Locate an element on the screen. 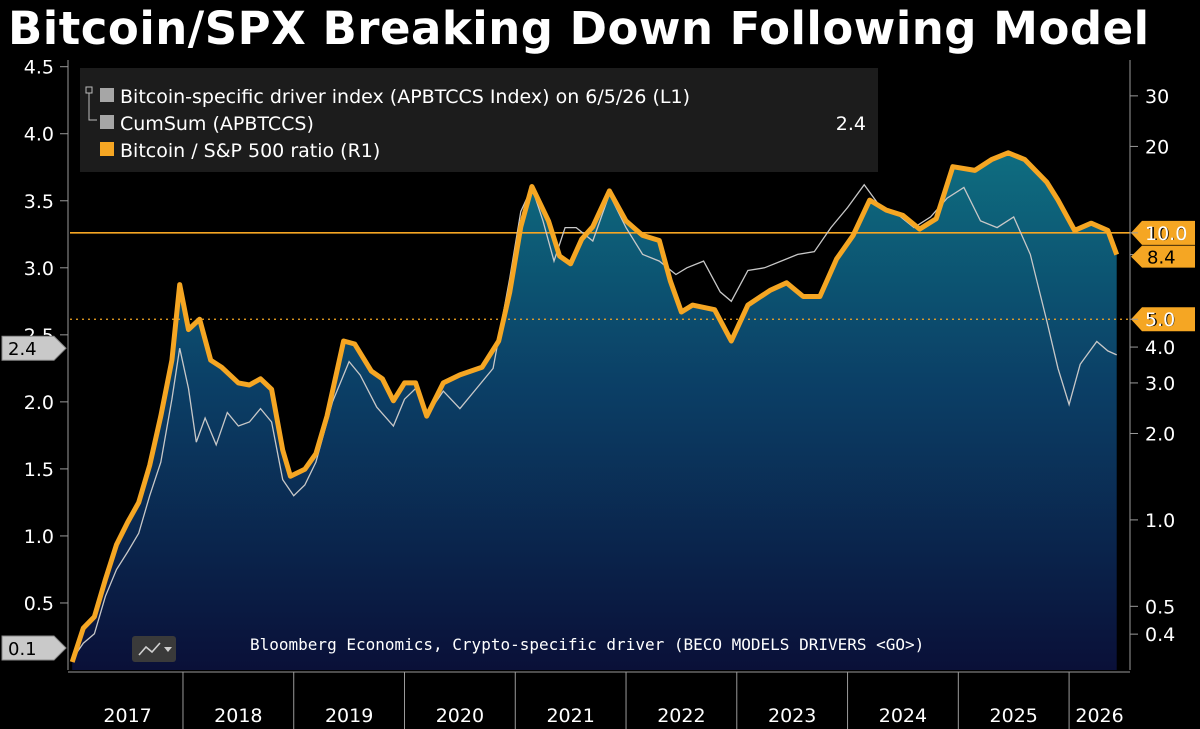 The width and height of the screenshot is (1200, 729). x-tick-label: 2025 is located at coordinates (1014, 716).